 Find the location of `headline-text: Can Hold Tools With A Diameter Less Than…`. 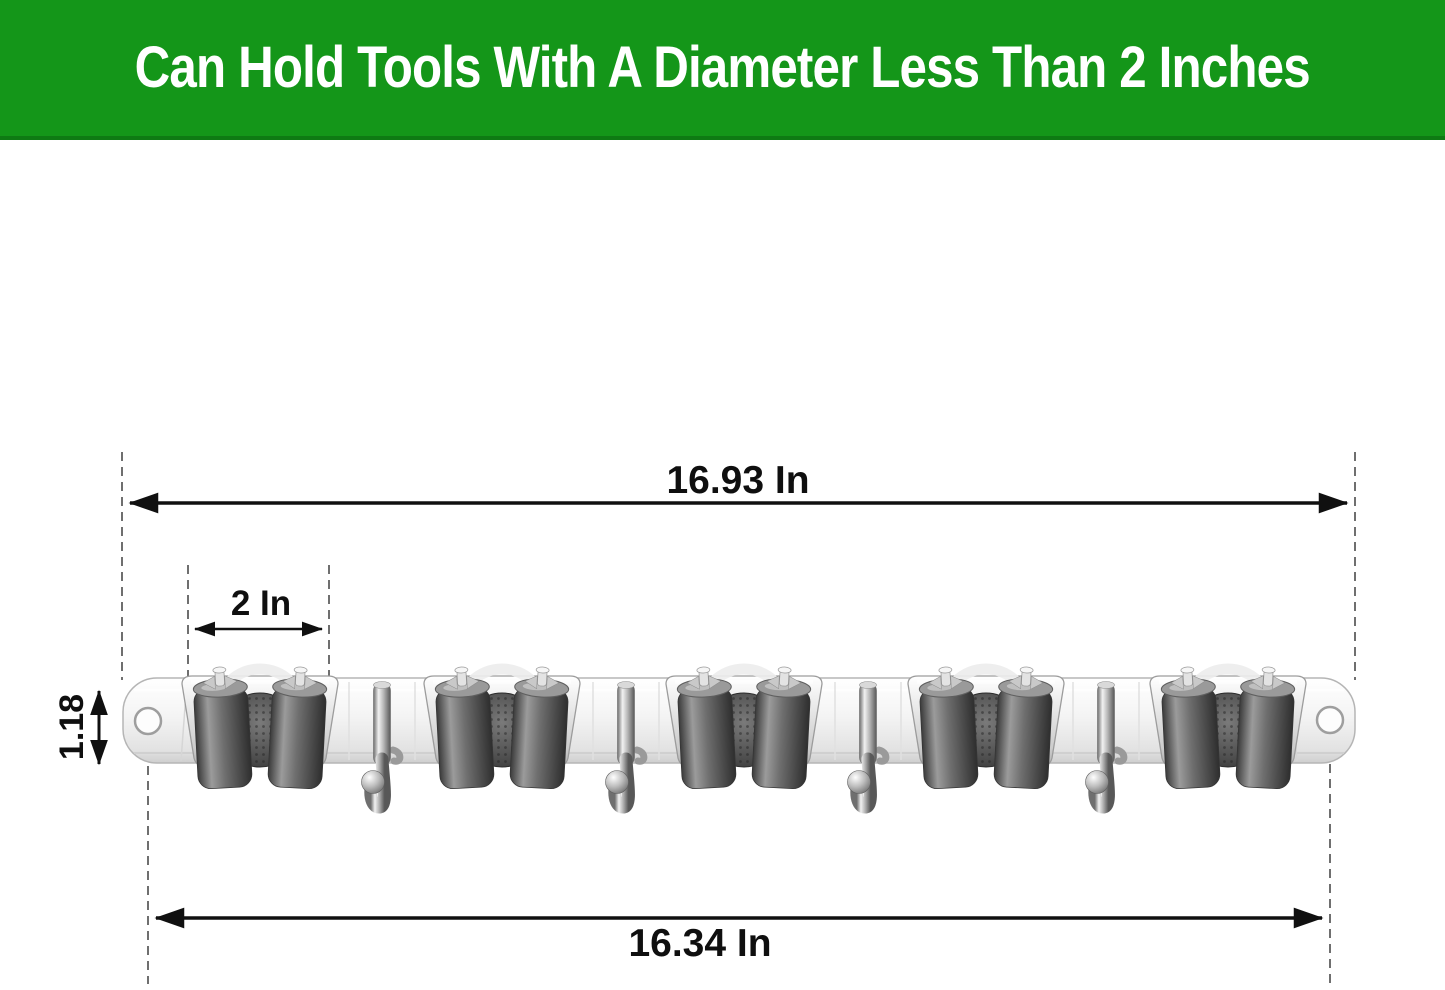

headline-text: Can Hold Tools With A Diameter Less Than… is located at coordinates (722, 67).